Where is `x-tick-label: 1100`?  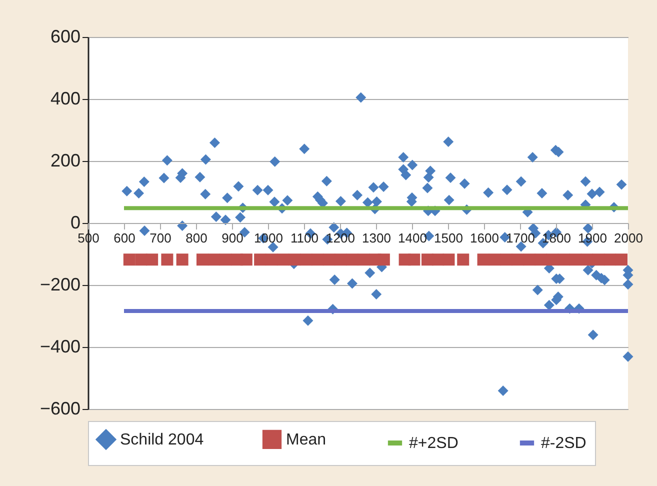
x-tick-label: 1100 is located at coordinates (304, 238).